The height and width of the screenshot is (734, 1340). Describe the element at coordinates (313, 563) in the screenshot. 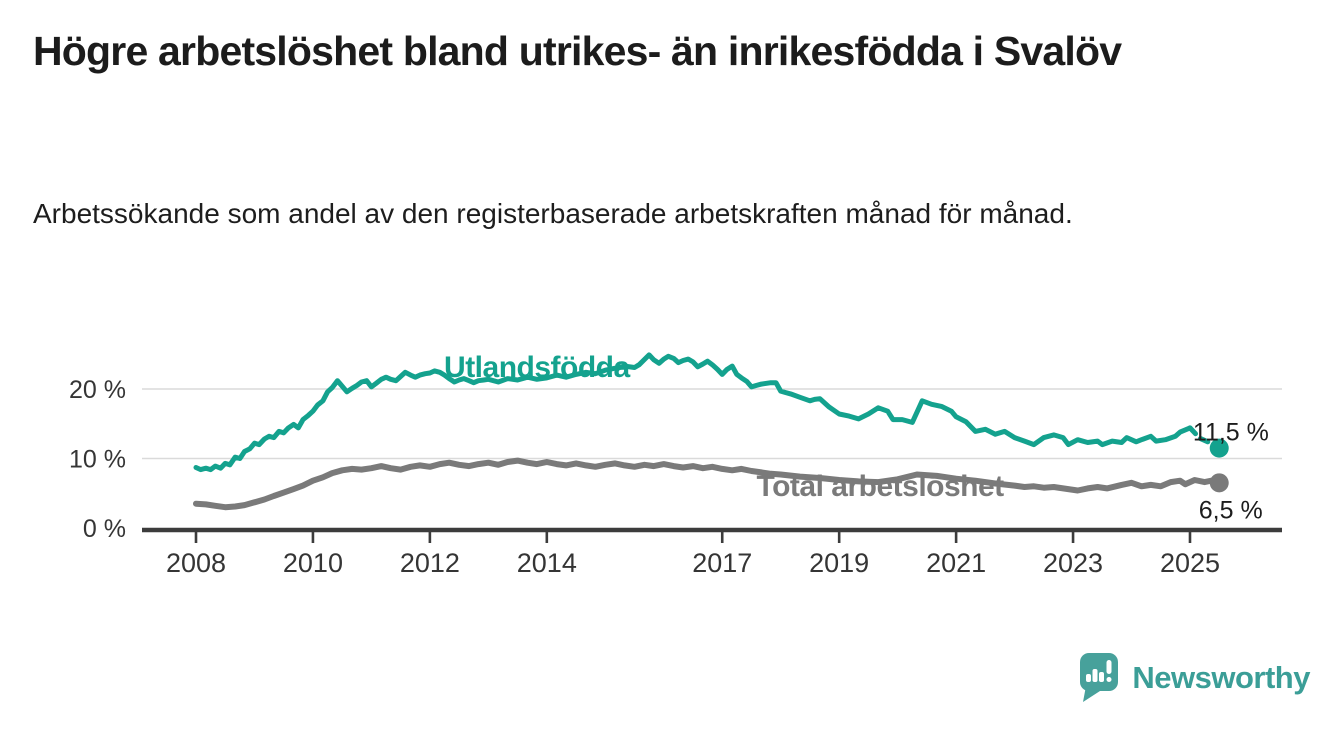

I see `x-axis-tick-label: 2010` at that location.